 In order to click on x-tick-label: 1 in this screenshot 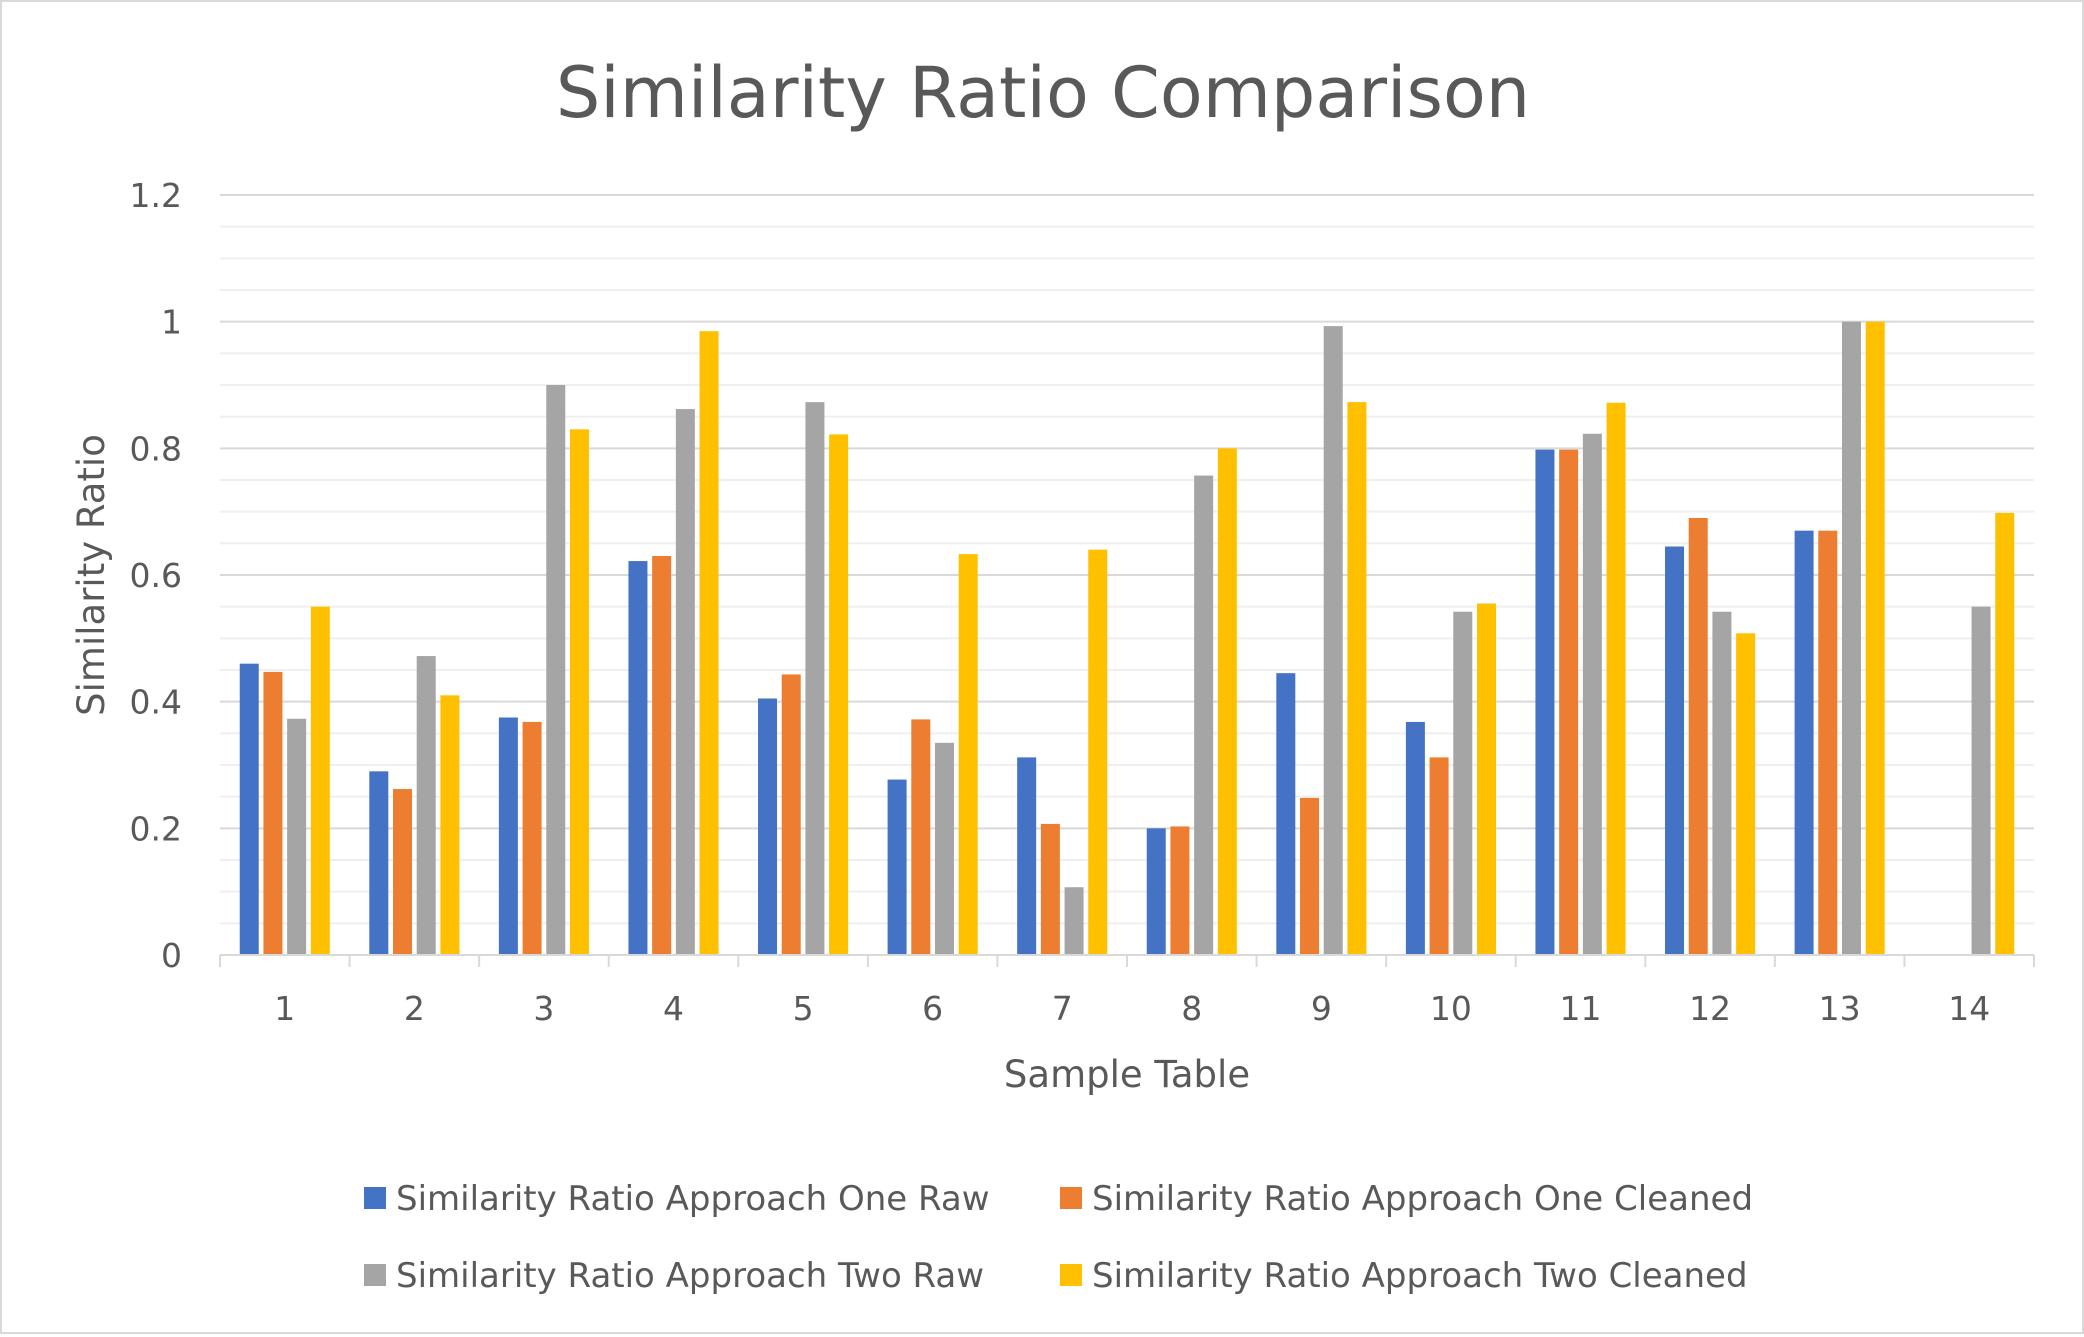, I will do `click(284, 1008)`.